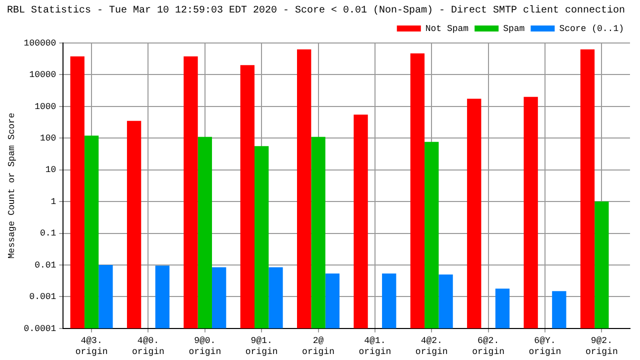  What do you see at coordinates (488, 346) in the screenshot?
I see `x-tick-label: 6@2. origin` at bounding box center [488, 346].